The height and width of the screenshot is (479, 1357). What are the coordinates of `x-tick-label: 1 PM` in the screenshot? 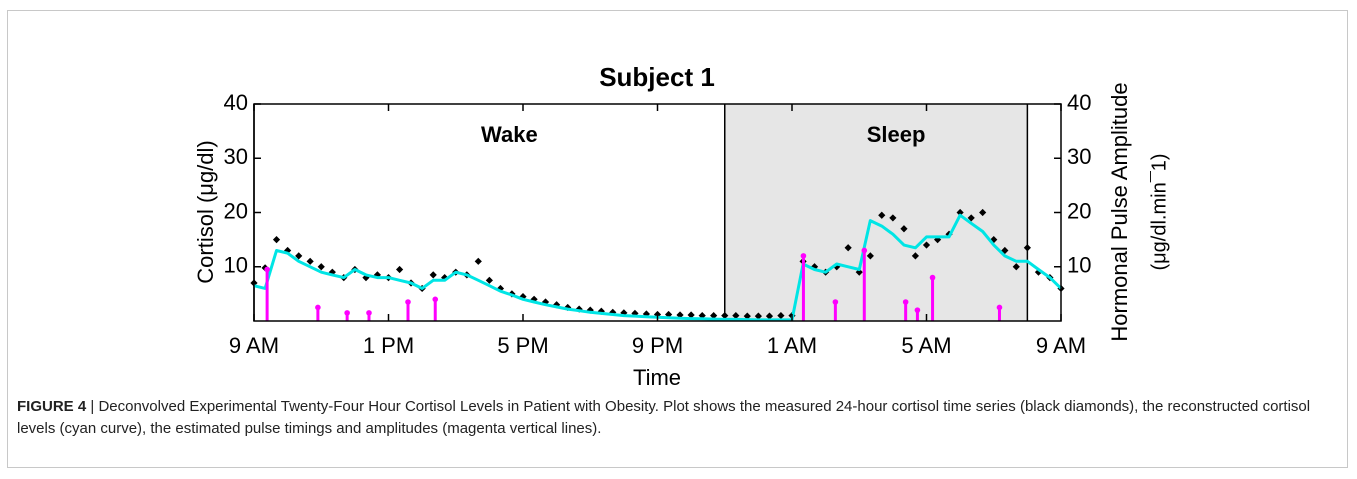 It's located at (388, 345).